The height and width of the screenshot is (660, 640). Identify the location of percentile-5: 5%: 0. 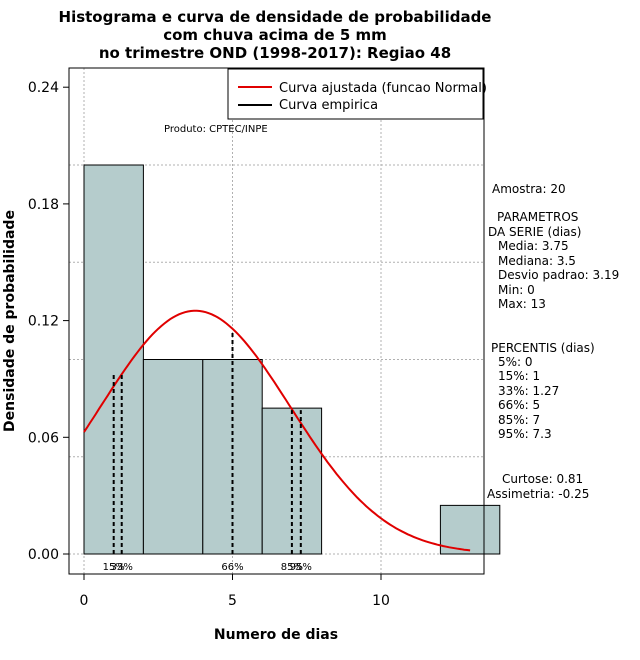
(515, 362).